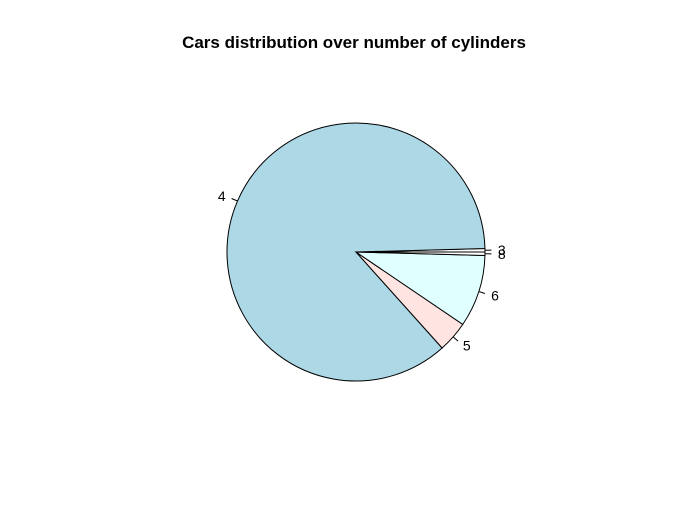 The image size is (673, 524). What do you see at coordinates (362, 270) in the screenshot?
I see `pie-labels: 3 4 5 6 8` at bounding box center [362, 270].